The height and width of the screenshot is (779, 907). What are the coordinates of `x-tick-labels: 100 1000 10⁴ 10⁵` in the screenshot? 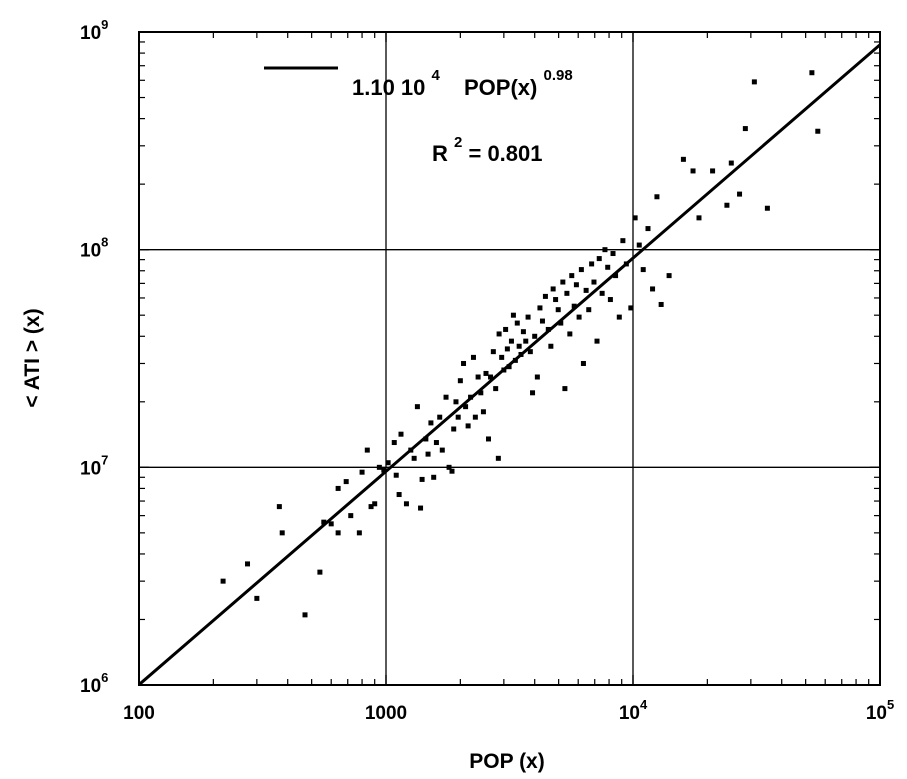 It's located at (508, 710).